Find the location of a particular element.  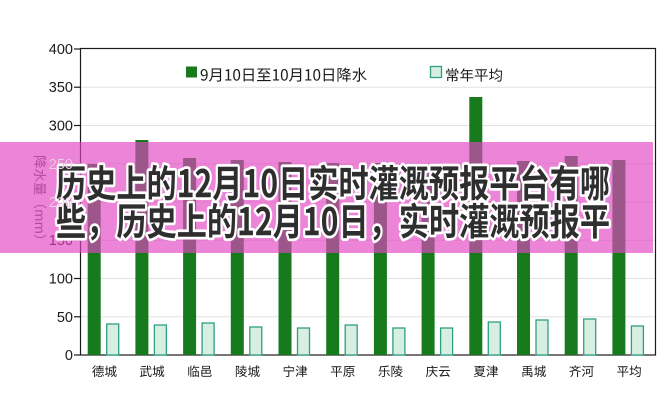

svg-text: 350 is located at coordinates (61, 88).